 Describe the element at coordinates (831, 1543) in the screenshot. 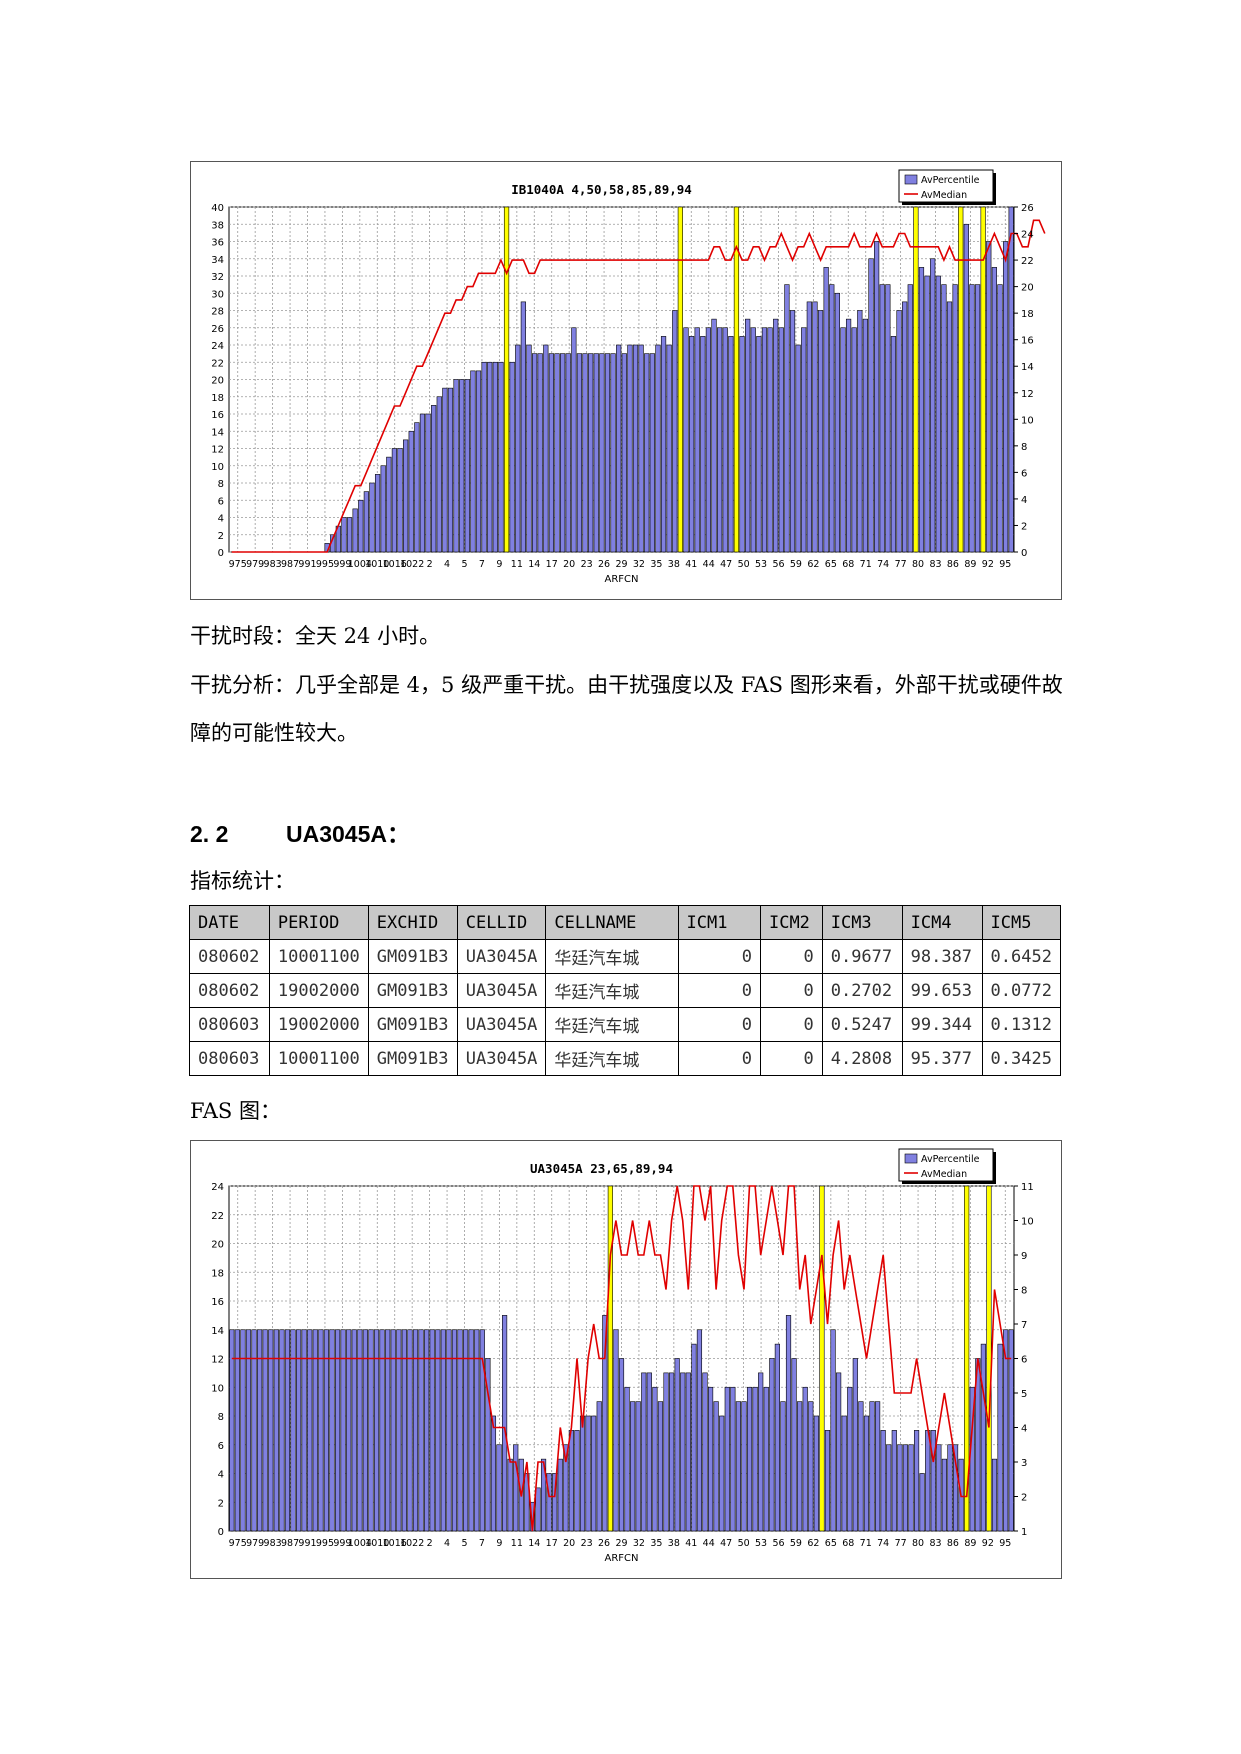

I see `x-tick-label: 65` at that location.